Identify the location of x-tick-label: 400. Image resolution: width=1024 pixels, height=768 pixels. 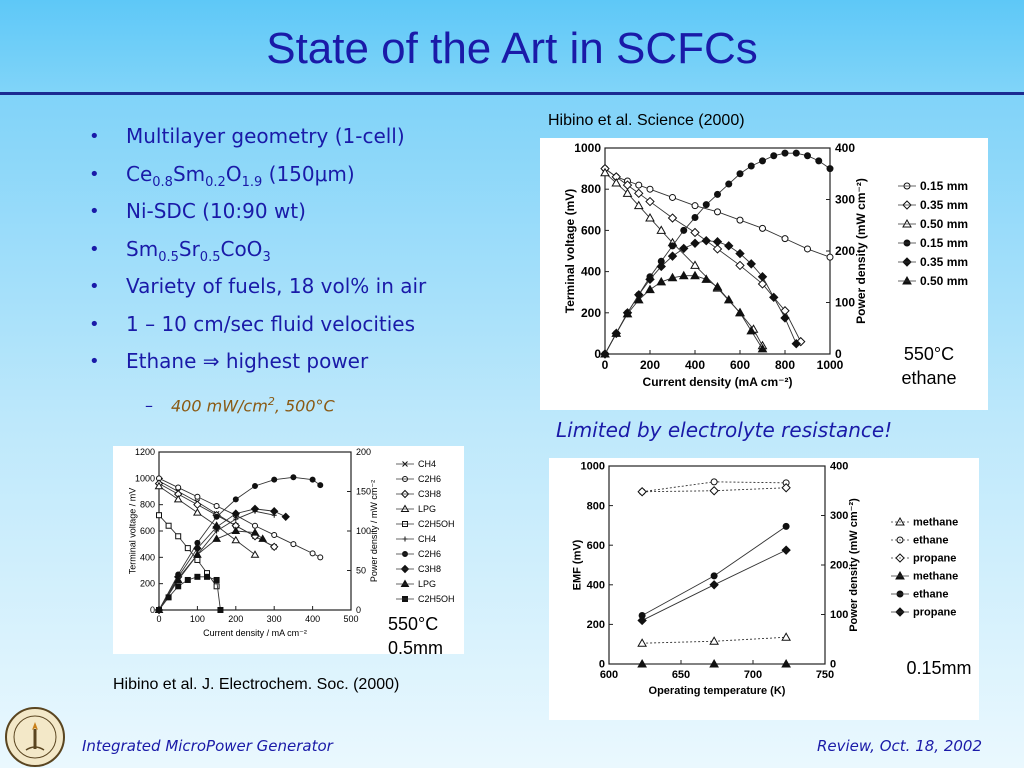
(312, 619).